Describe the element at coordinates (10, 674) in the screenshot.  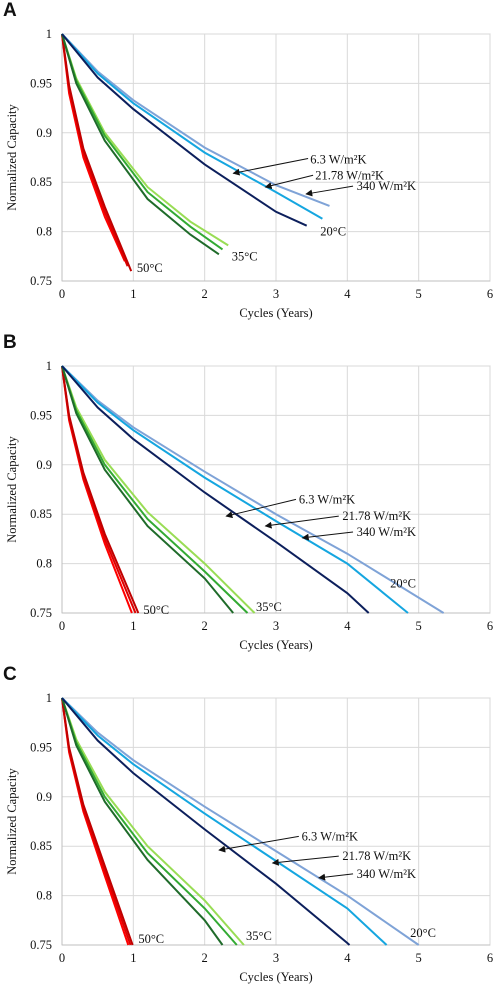
I see `panel-label: C` at that location.